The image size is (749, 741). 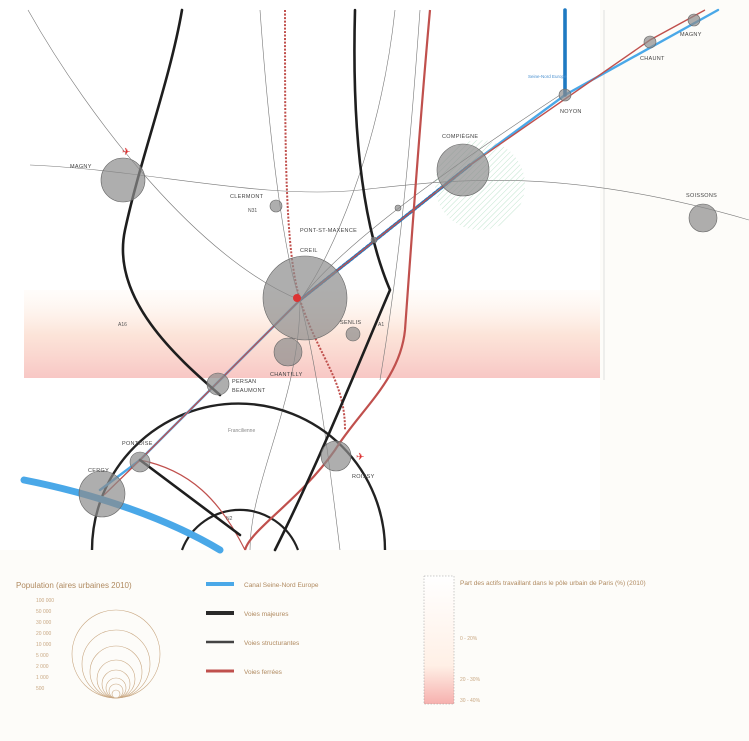 I want to click on label-chantilly: CHANTILLY, so click(x=286, y=375).